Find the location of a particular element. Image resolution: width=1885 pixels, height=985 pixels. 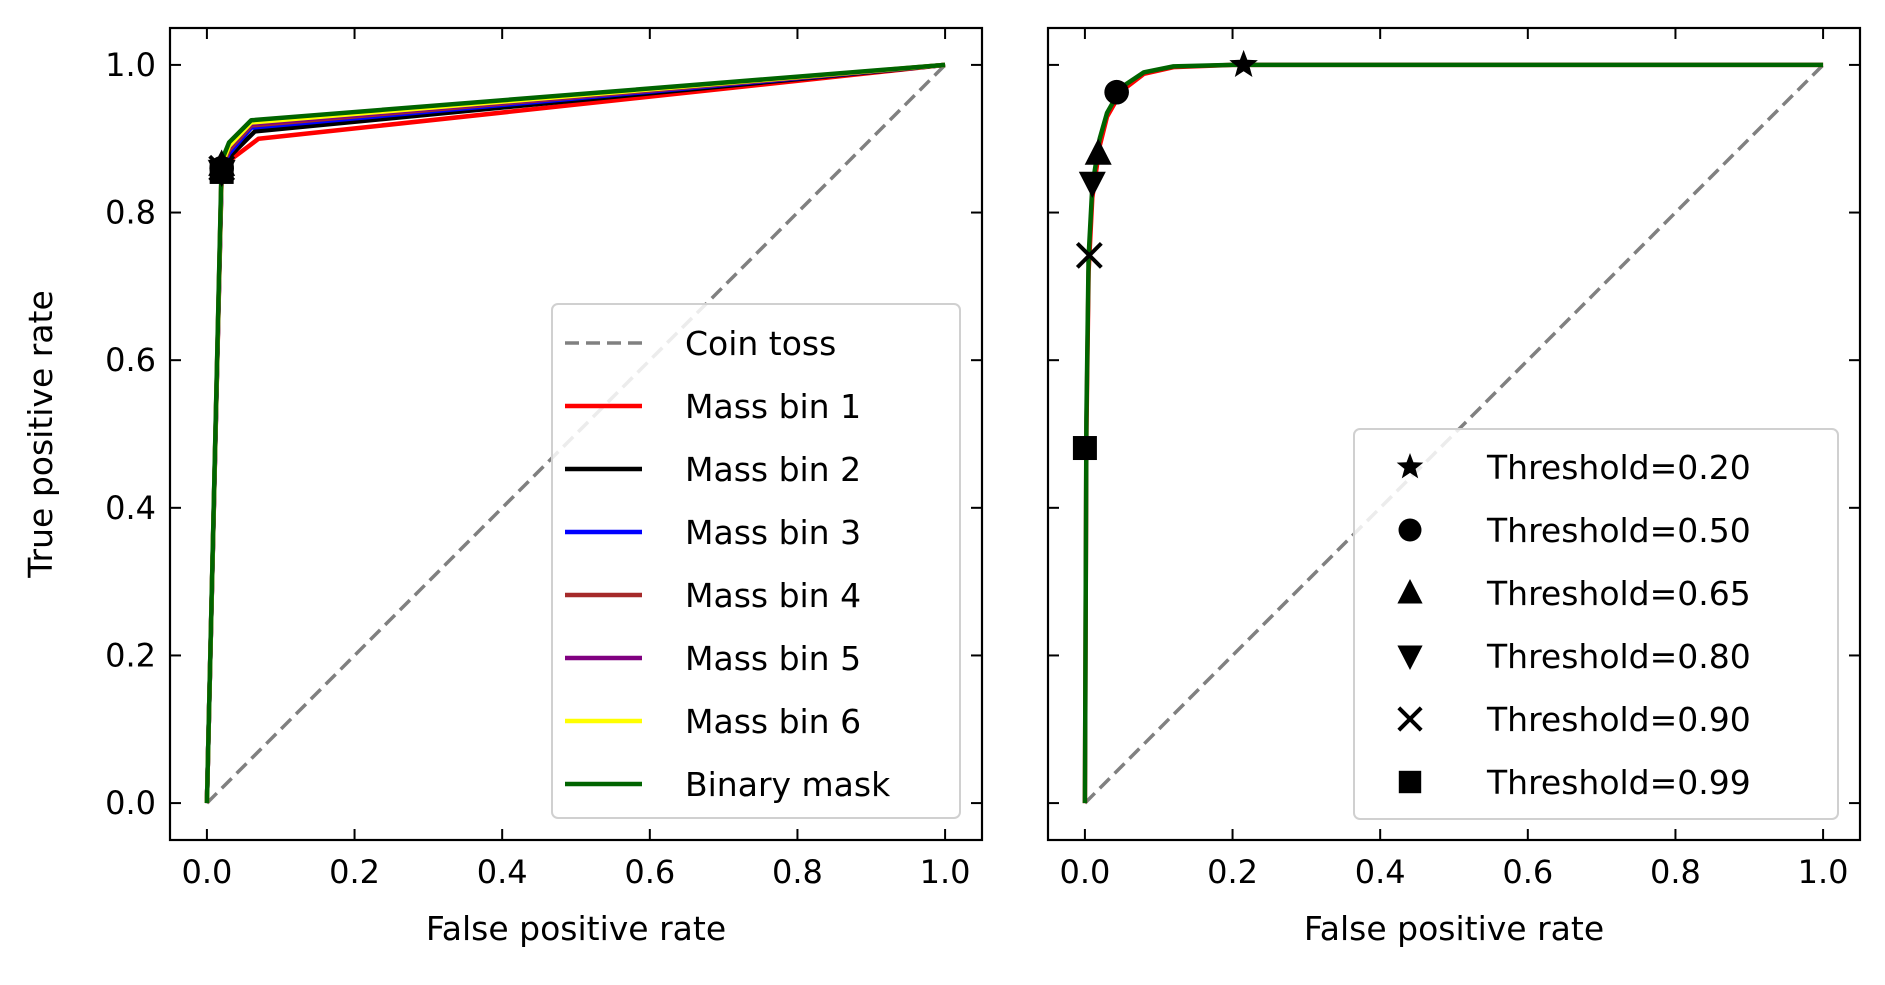

left-legend-box is located at coordinates (756, 561).